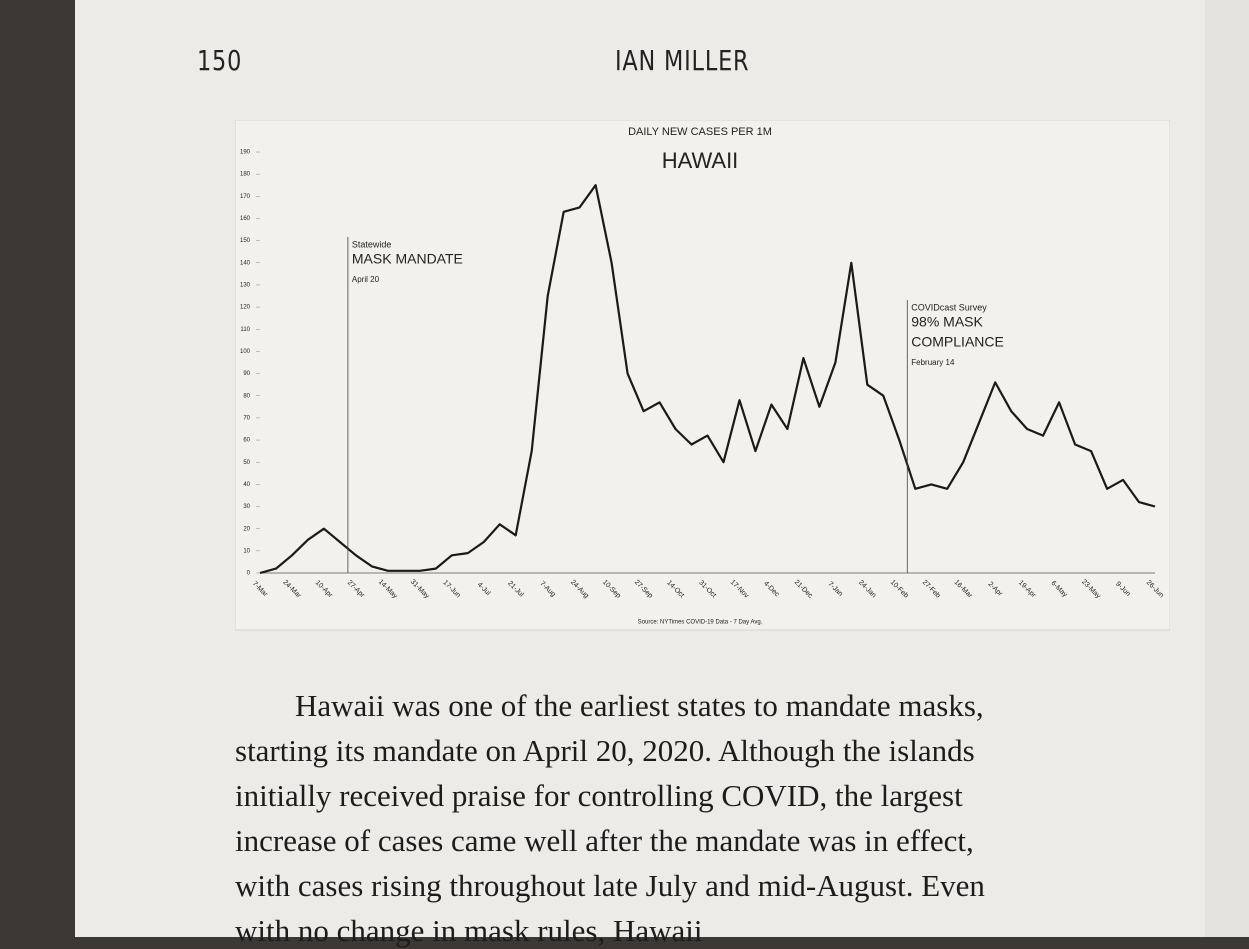  Describe the element at coordinates (245, 219) in the screenshot. I see `y-tick-label: 160` at that location.